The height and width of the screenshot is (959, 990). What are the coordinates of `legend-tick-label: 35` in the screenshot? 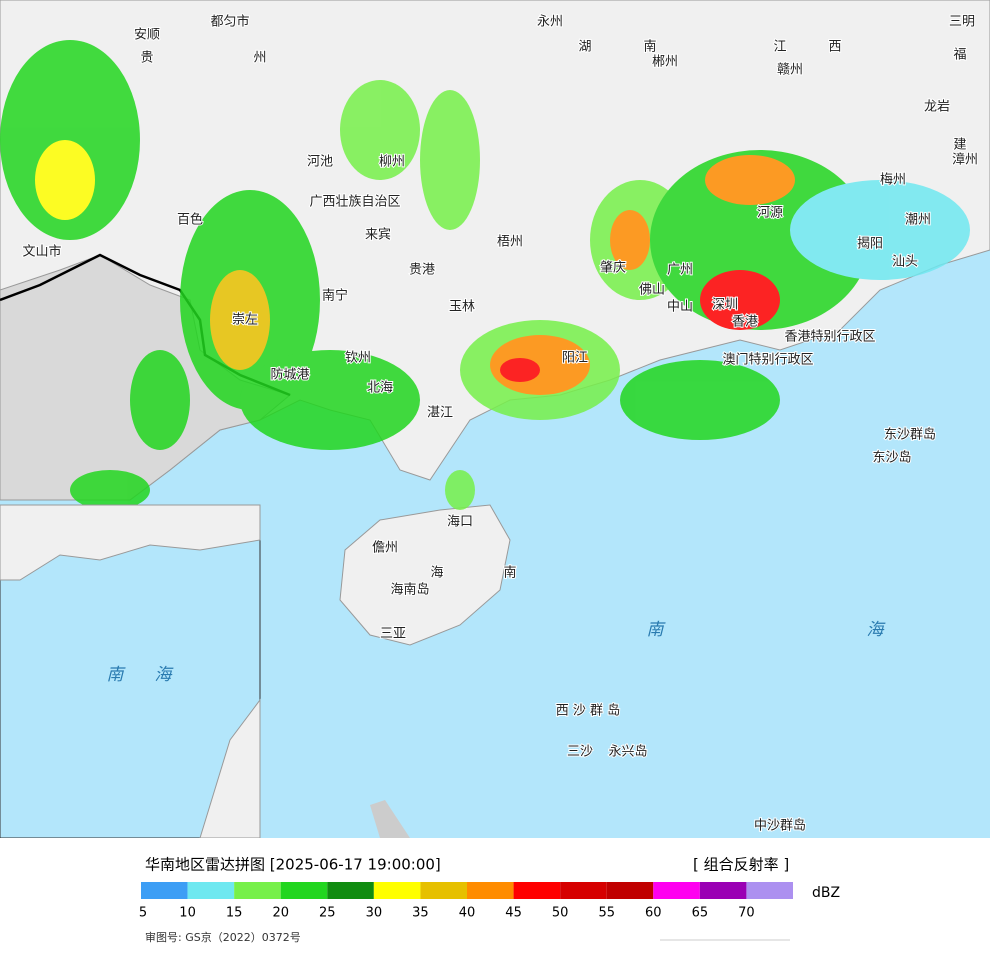 It's located at (420, 913).